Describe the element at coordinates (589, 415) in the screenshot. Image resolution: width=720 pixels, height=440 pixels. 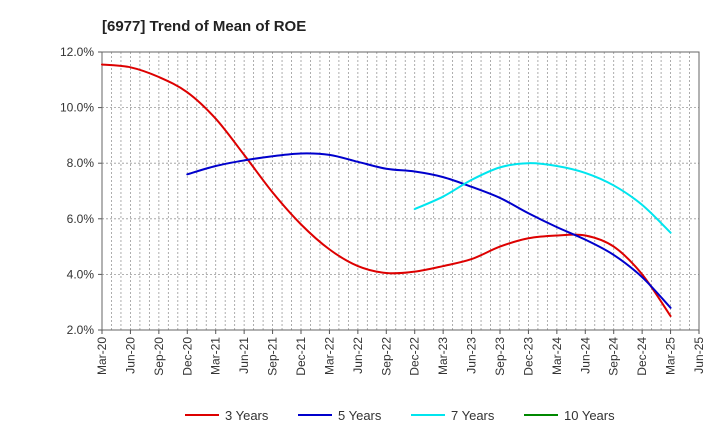
I see `legend-label: 10 Years` at that location.